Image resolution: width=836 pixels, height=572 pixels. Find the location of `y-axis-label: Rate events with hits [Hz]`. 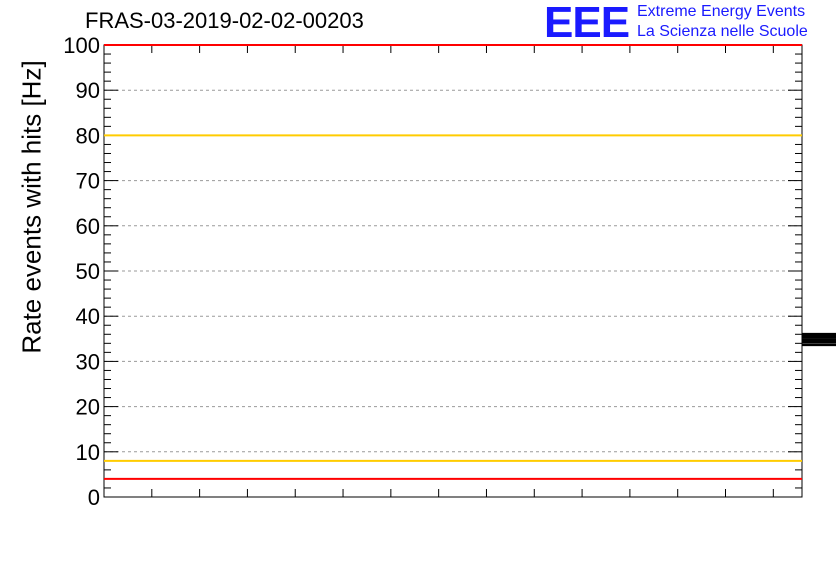

y-axis-label: Rate events with hits [Hz] is located at coordinates (31, 207).